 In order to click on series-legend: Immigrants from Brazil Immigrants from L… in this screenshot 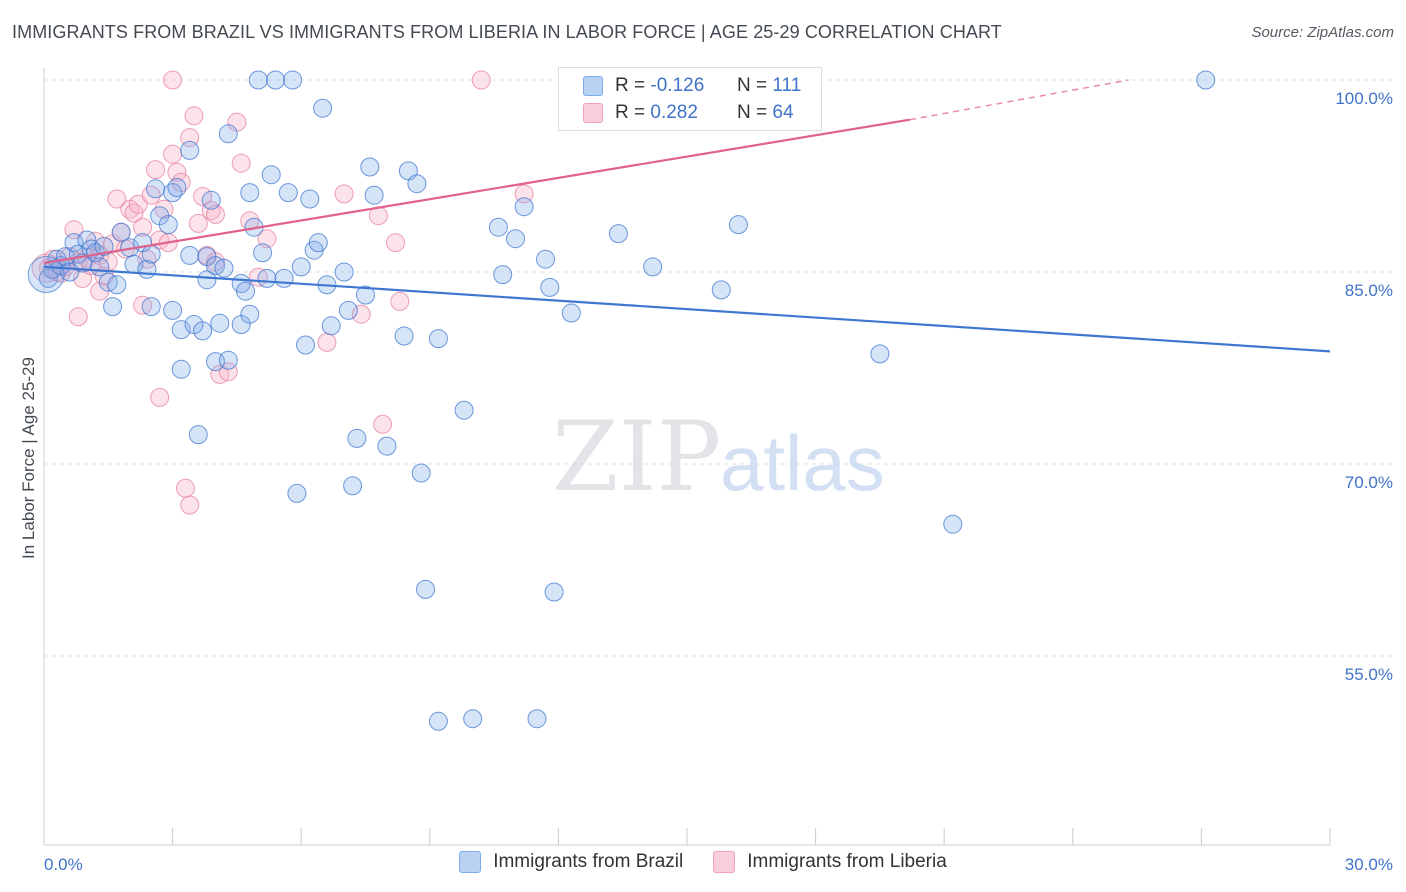, I will do `click(703, 862)`.